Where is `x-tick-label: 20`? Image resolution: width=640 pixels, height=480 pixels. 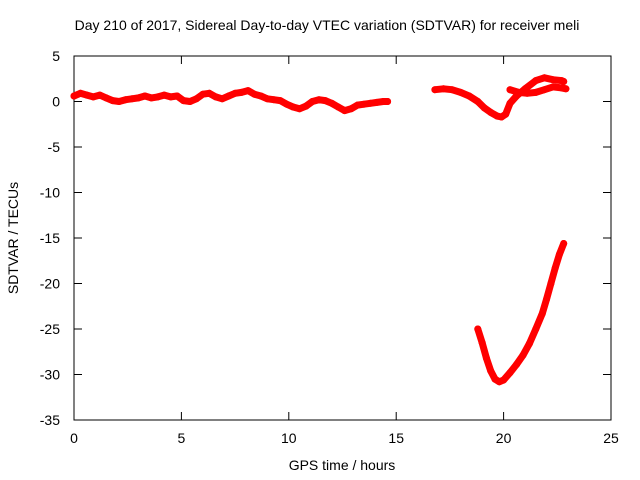
x-tick-label: 20 is located at coordinates (504, 438).